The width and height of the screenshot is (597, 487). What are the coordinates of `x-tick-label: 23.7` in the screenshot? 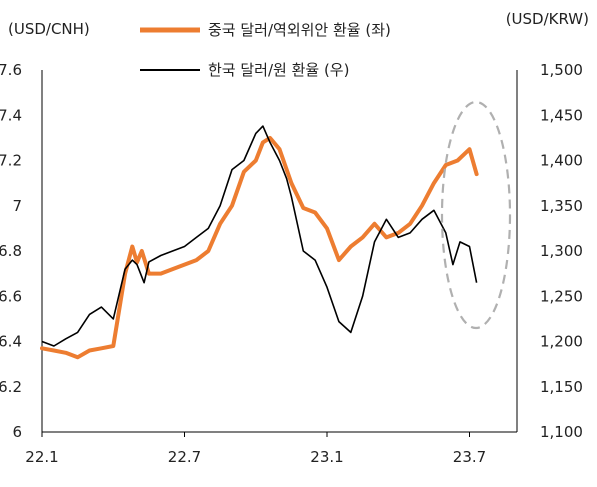 It's located at (469, 457).